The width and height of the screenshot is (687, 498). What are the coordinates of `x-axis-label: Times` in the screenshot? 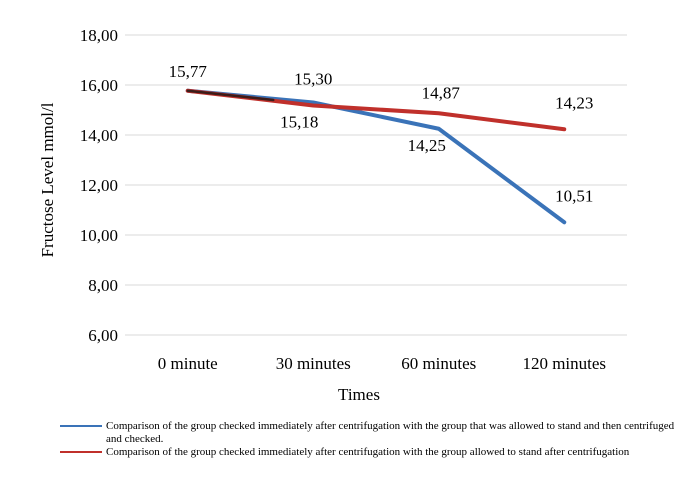 It's located at (359, 394).